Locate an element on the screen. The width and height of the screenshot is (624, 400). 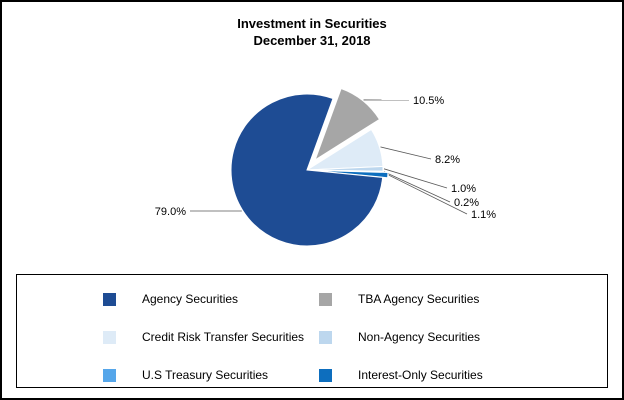
legend-label-credit-risk-transfer-securities: Credit Risk Transfer Securities is located at coordinates (223, 337).